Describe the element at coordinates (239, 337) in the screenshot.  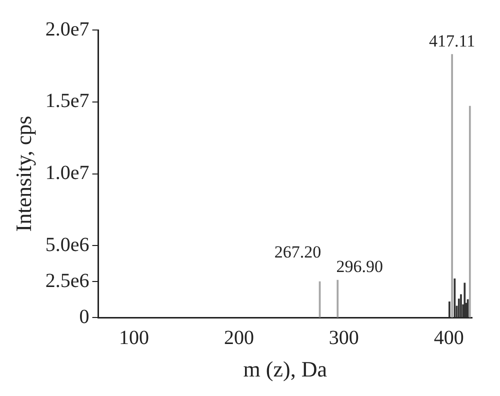
I see `x-tick-label: 200` at that location.